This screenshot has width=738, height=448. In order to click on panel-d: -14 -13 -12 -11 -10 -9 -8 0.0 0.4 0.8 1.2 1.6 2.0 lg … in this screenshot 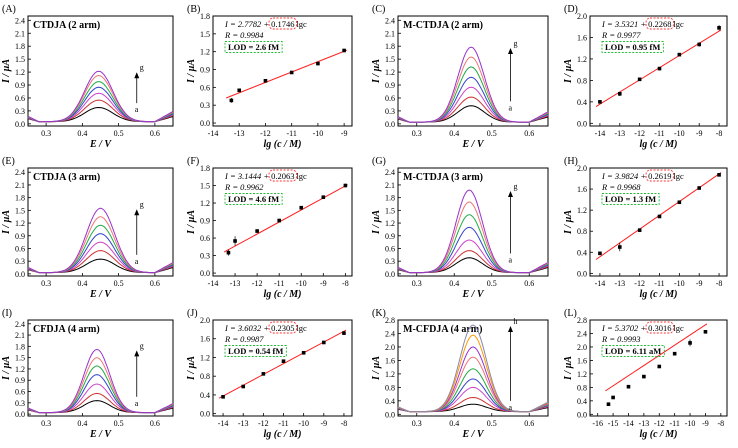, I will do `click(645, 77)`.